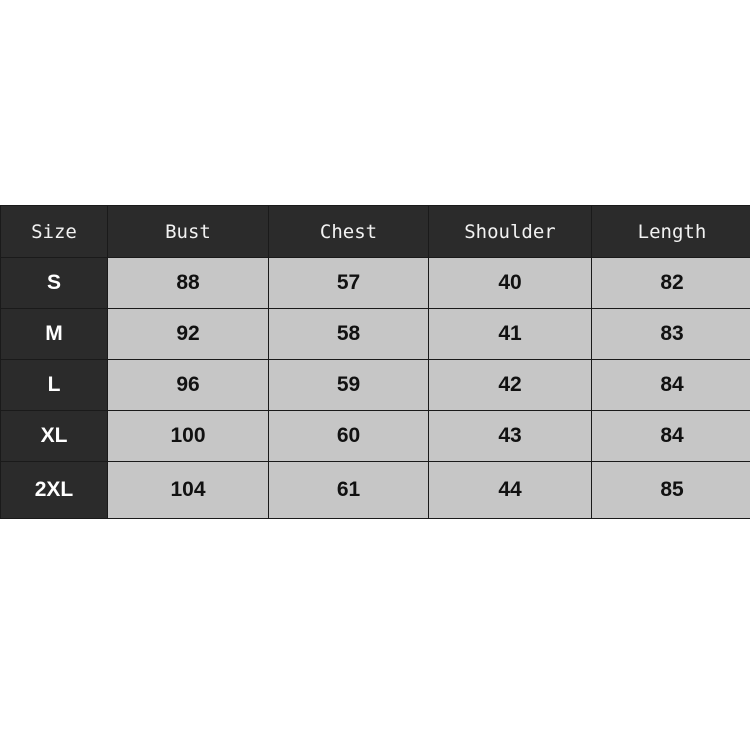 The image size is (750, 750). Describe the element at coordinates (54, 283) in the screenshot. I see `cell-size: S` at that location.